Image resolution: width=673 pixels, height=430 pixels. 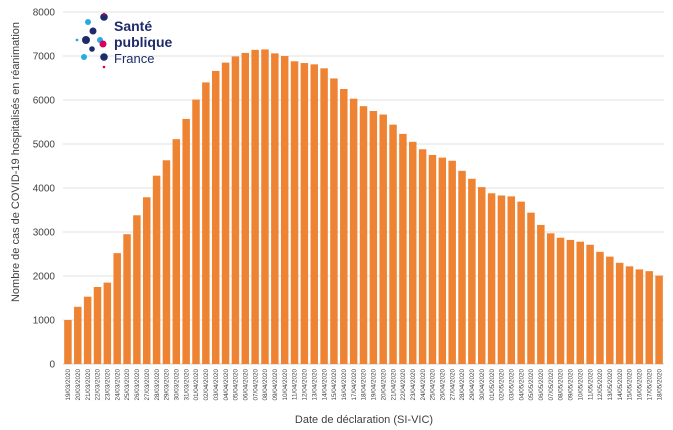 I want to click on x-tick-label: 08/05/2020, so click(x=561, y=385).